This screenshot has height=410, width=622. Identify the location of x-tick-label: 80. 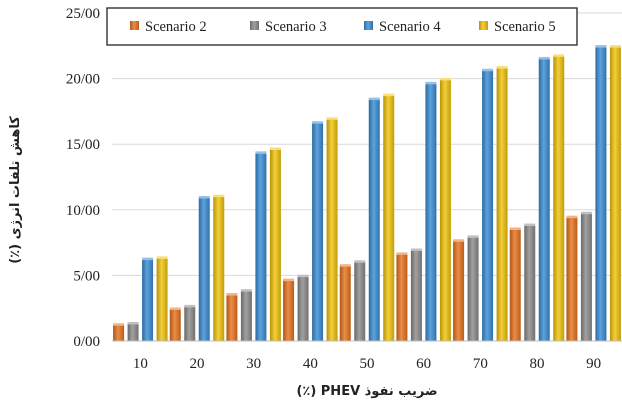
(537, 364).